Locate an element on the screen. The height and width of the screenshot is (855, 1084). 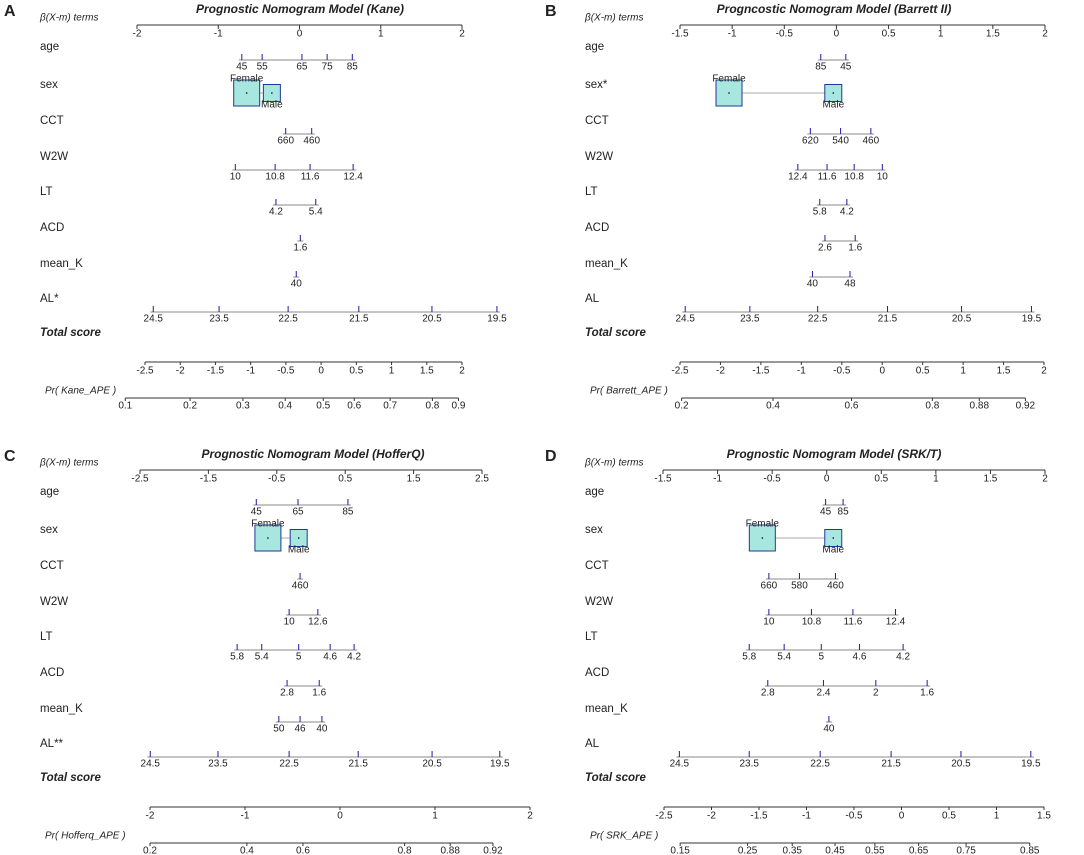
total-tick-label: 0 is located at coordinates (882, 371).